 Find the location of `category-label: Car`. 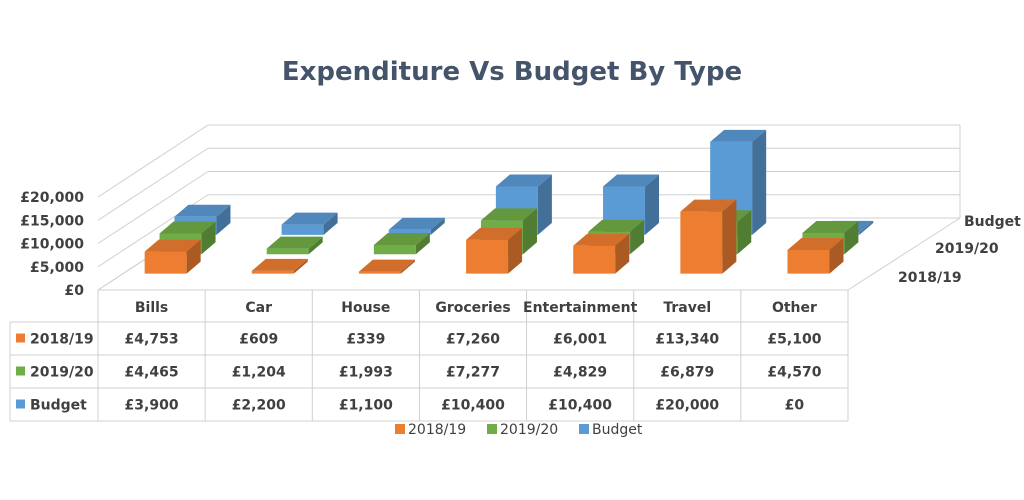

category-label: Car is located at coordinates (258, 308).